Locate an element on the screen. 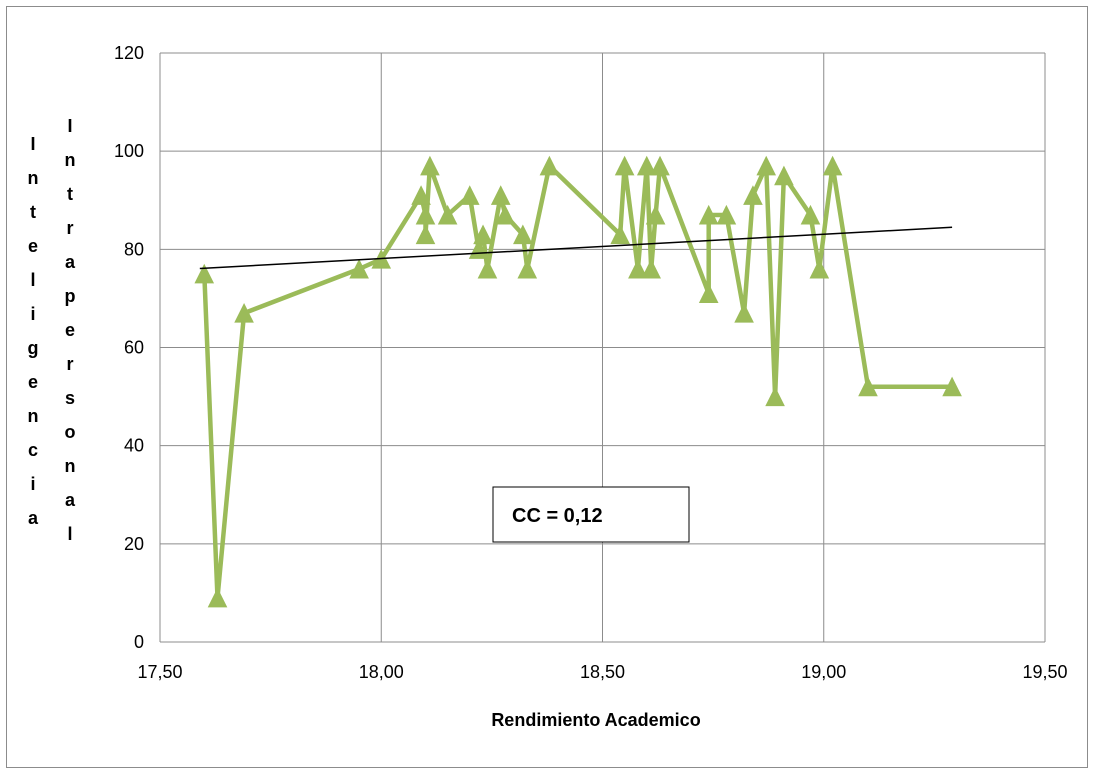 The width and height of the screenshot is (1096, 774). trendline-line is located at coordinates (576, 248).